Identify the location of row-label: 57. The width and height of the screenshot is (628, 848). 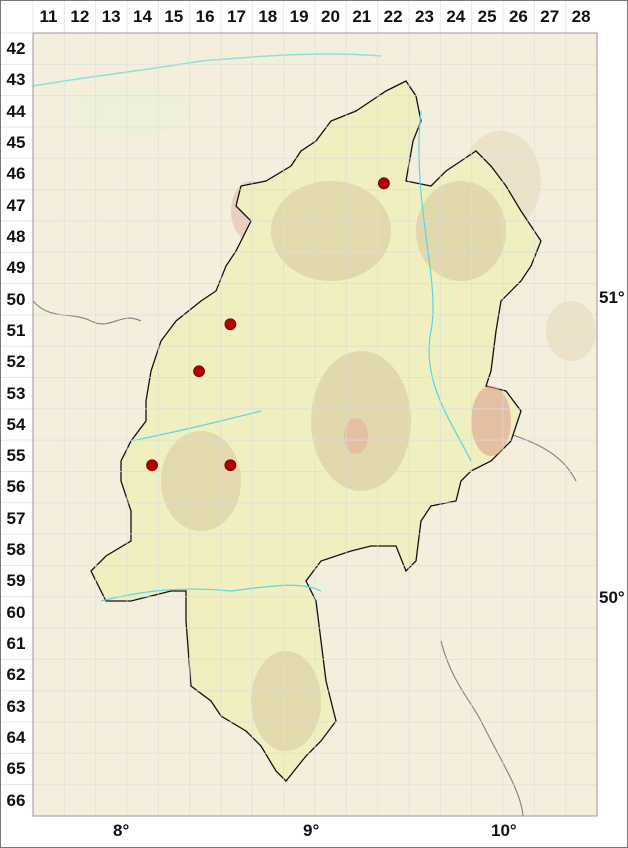
(16, 518).